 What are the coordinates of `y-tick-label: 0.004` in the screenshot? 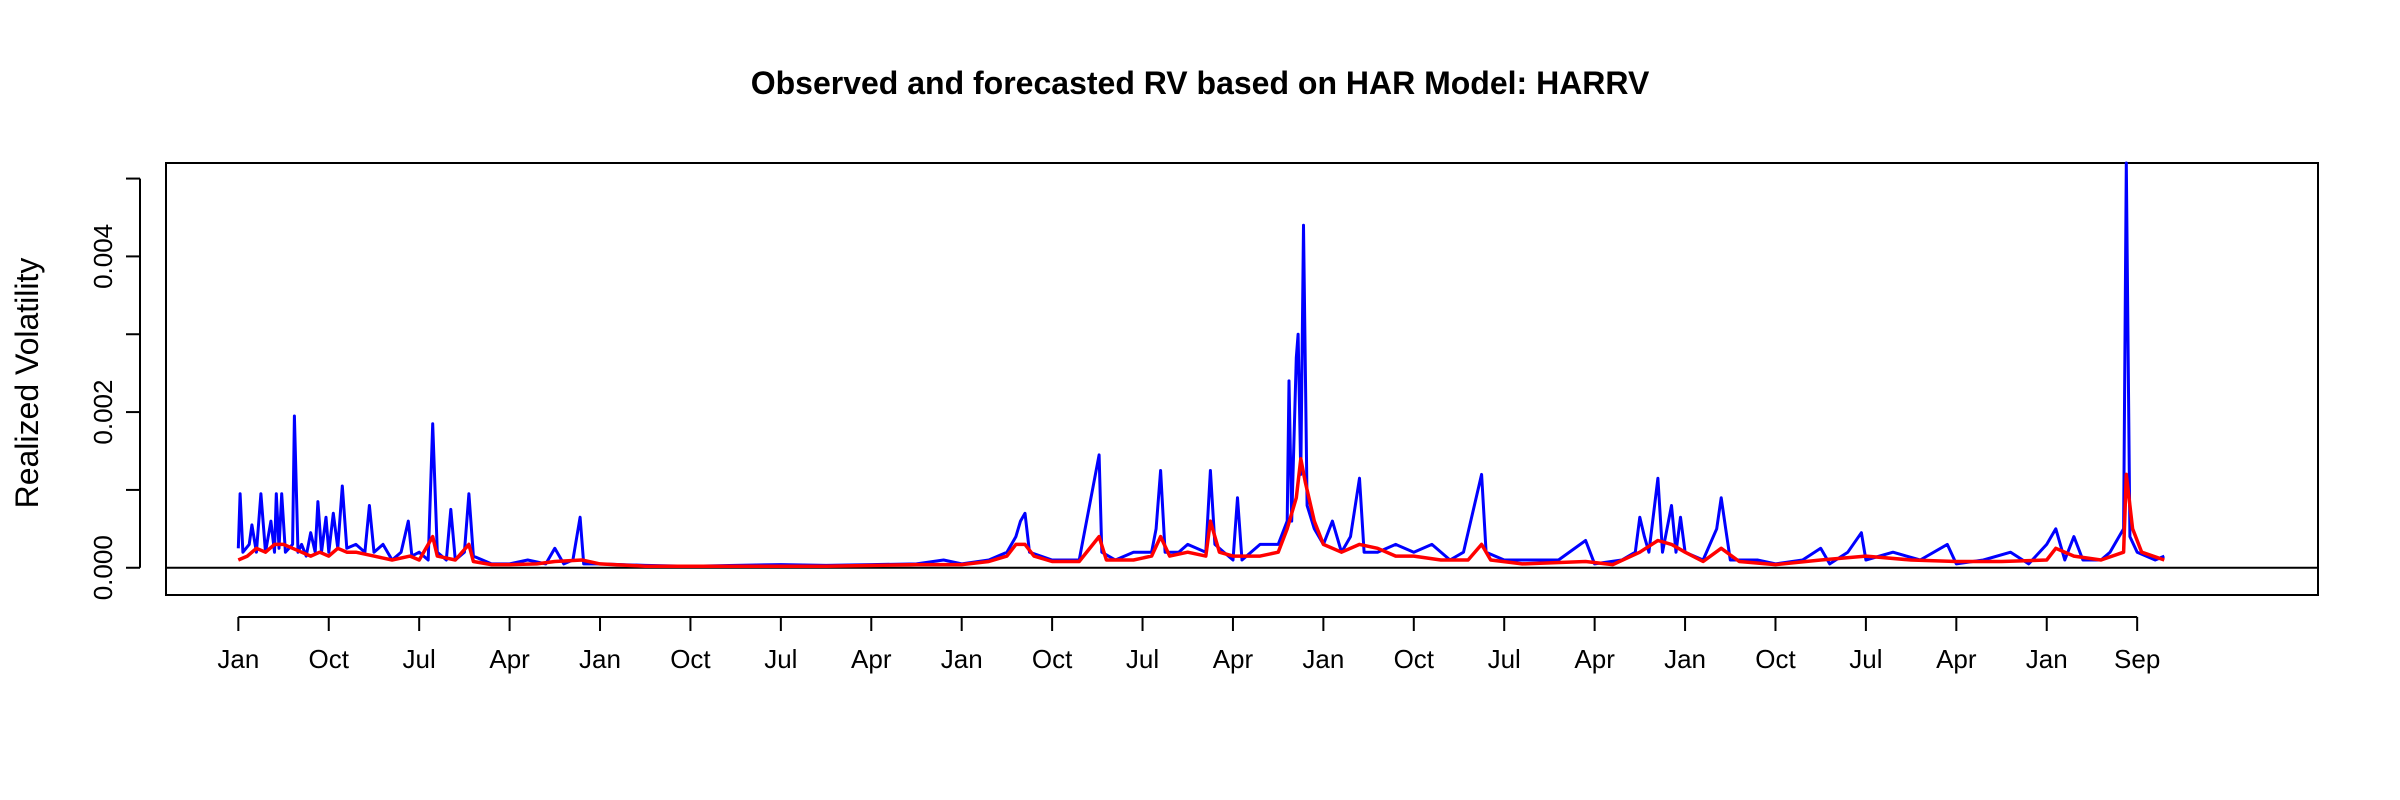 It's located at (103, 256).